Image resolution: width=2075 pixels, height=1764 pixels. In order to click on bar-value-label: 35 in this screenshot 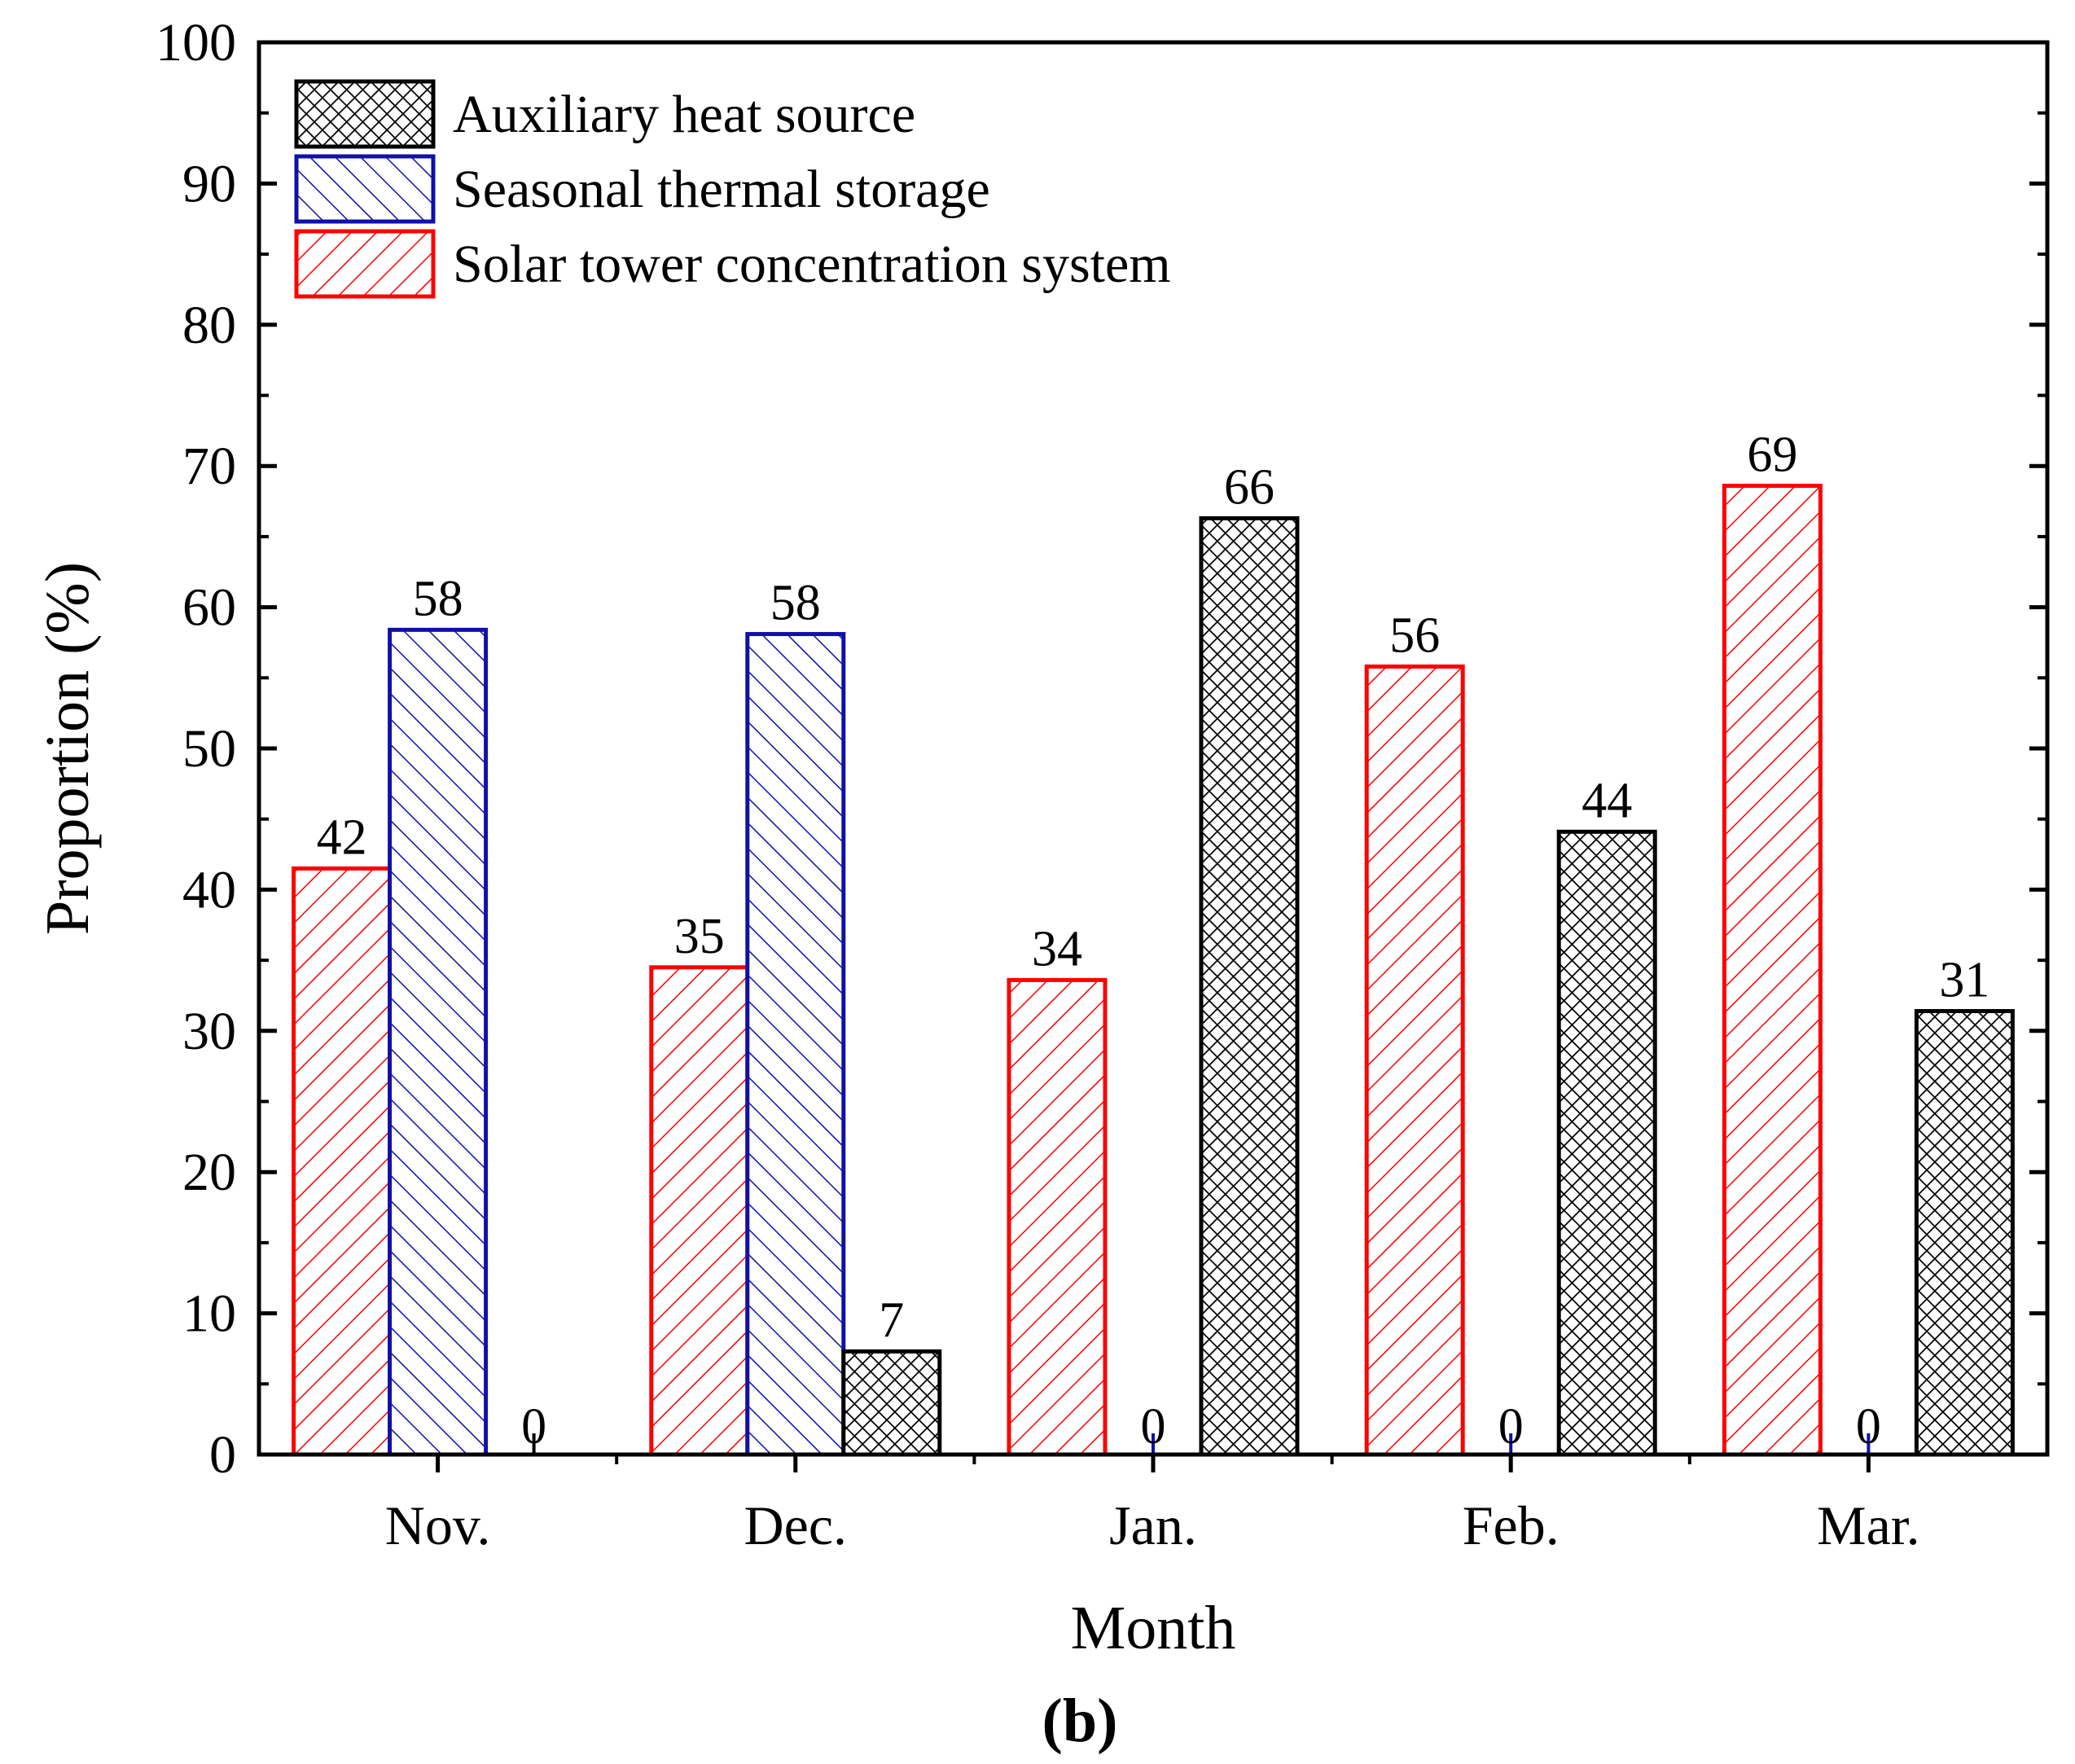, I will do `click(699, 936)`.